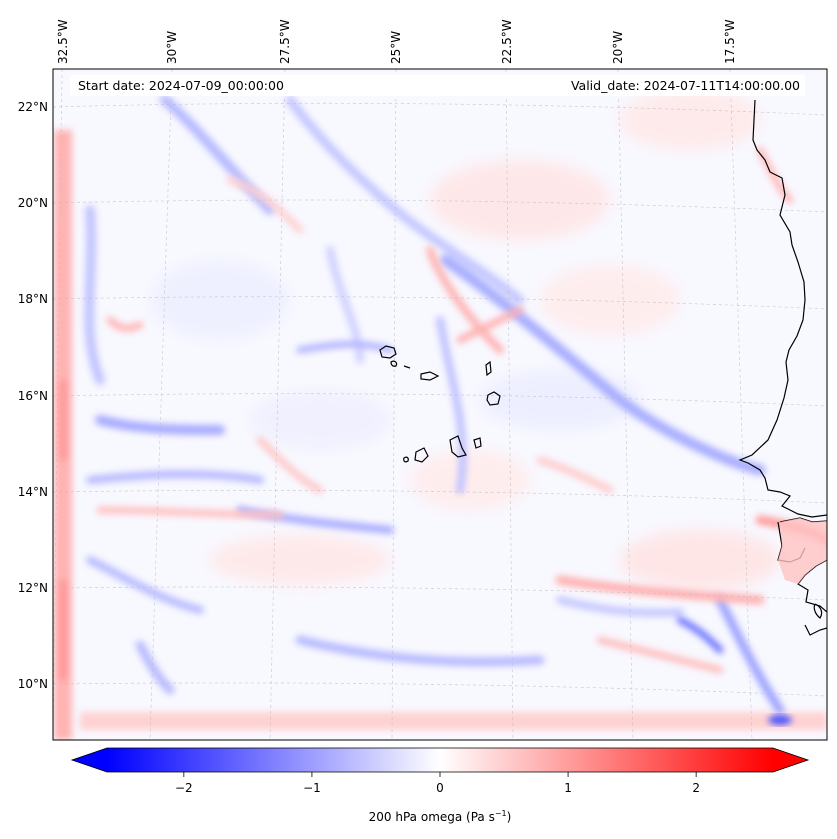 This screenshot has height=839, width=837. Describe the element at coordinates (33, 684) in the screenshot. I see `lat-label-10n: 10°N` at that location.